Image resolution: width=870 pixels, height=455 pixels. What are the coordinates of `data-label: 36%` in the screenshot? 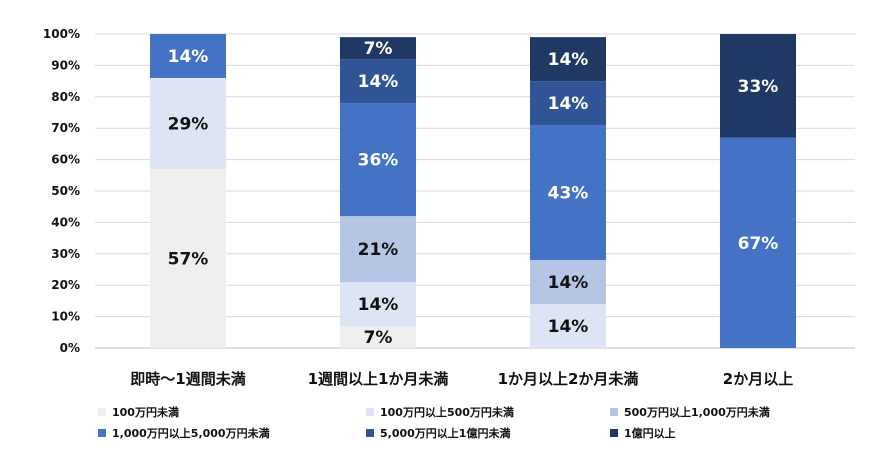 It's located at (378, 161).